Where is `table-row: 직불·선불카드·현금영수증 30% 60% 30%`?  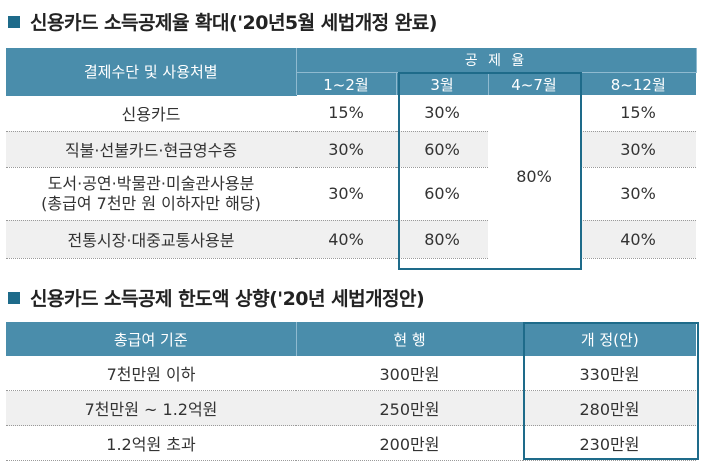
table-row: 직불·선불카드·현금영수증 30% 60% 30% is located at coordinates (351, 149).